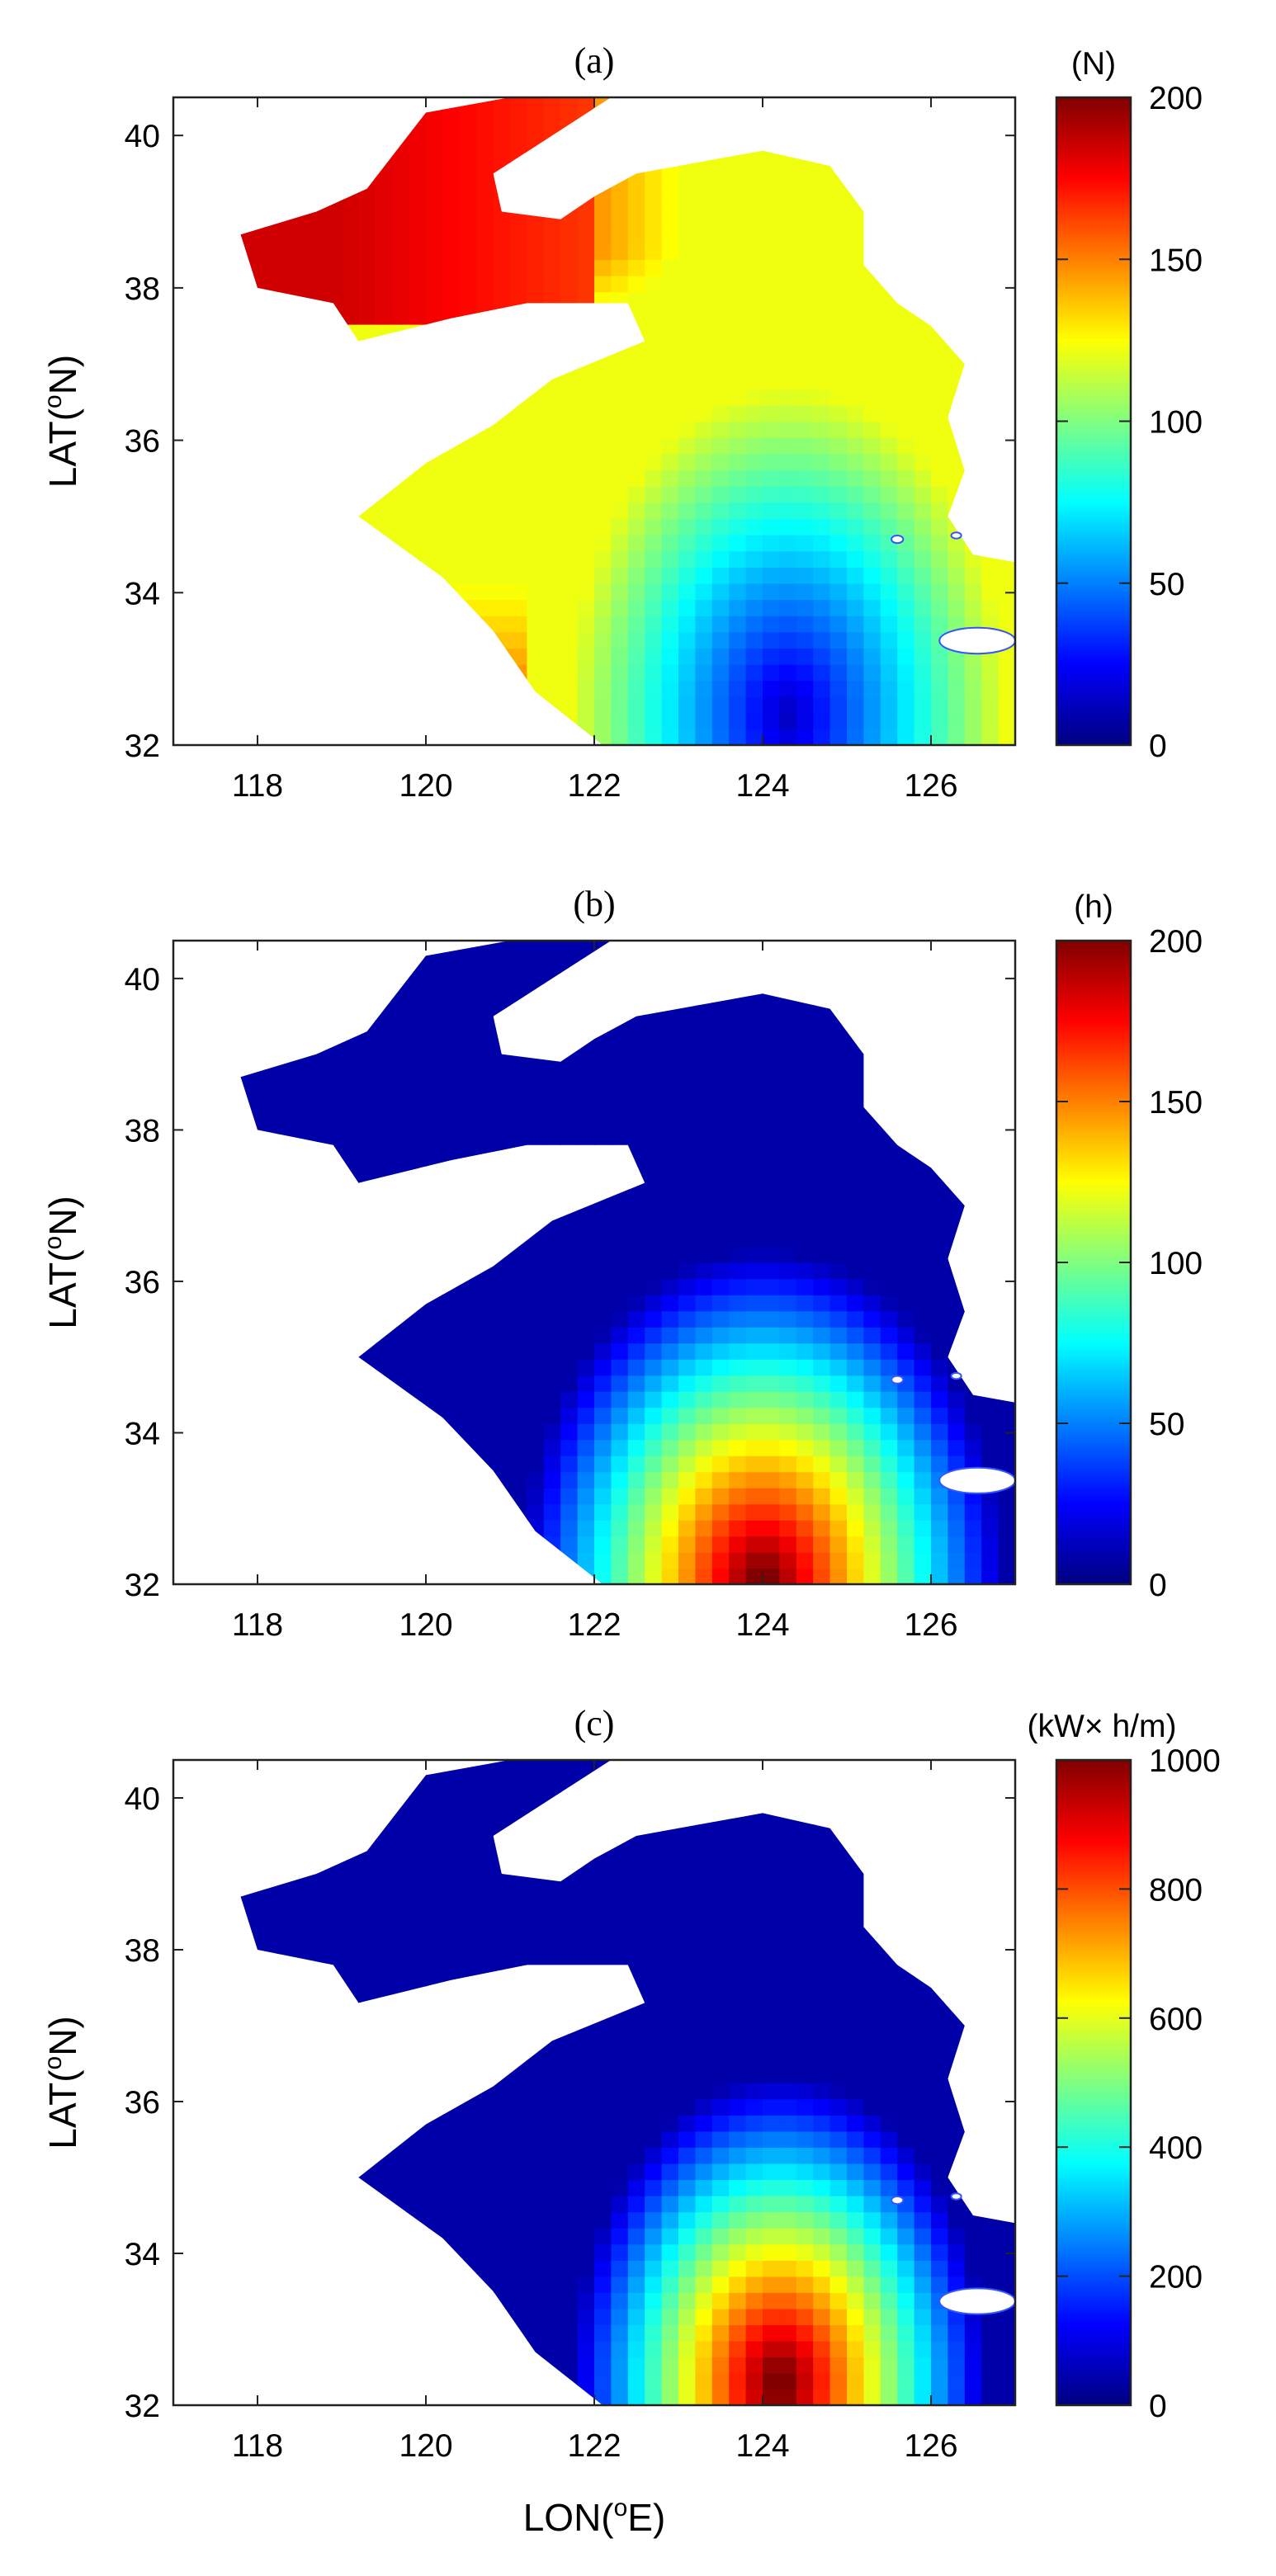 The height and width of the screenshot is (2576, 1276). I want to click on colorbar-tick-label: 1000, so click(1185, 1761).